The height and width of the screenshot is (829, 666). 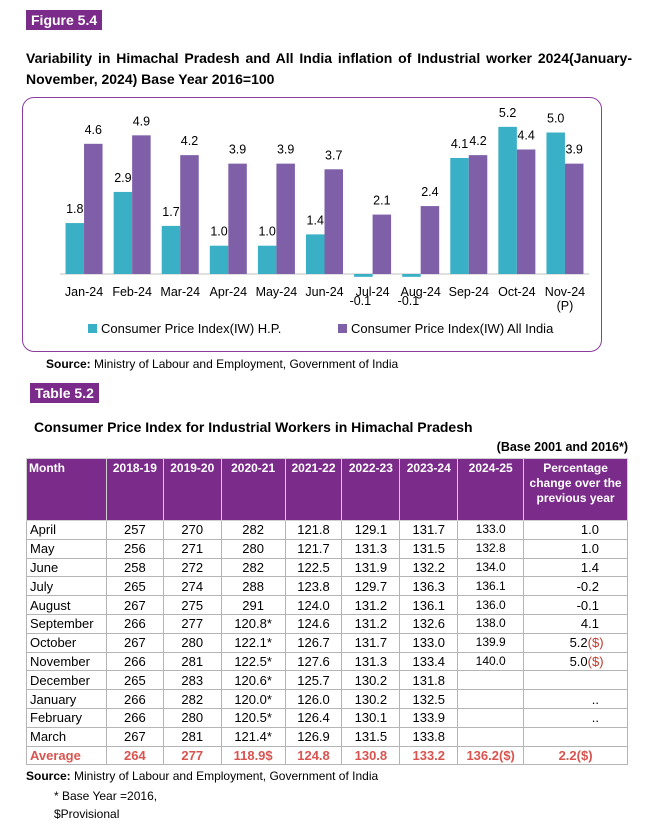 I want to click on cell-value: 275, so click(x=192, y=605).